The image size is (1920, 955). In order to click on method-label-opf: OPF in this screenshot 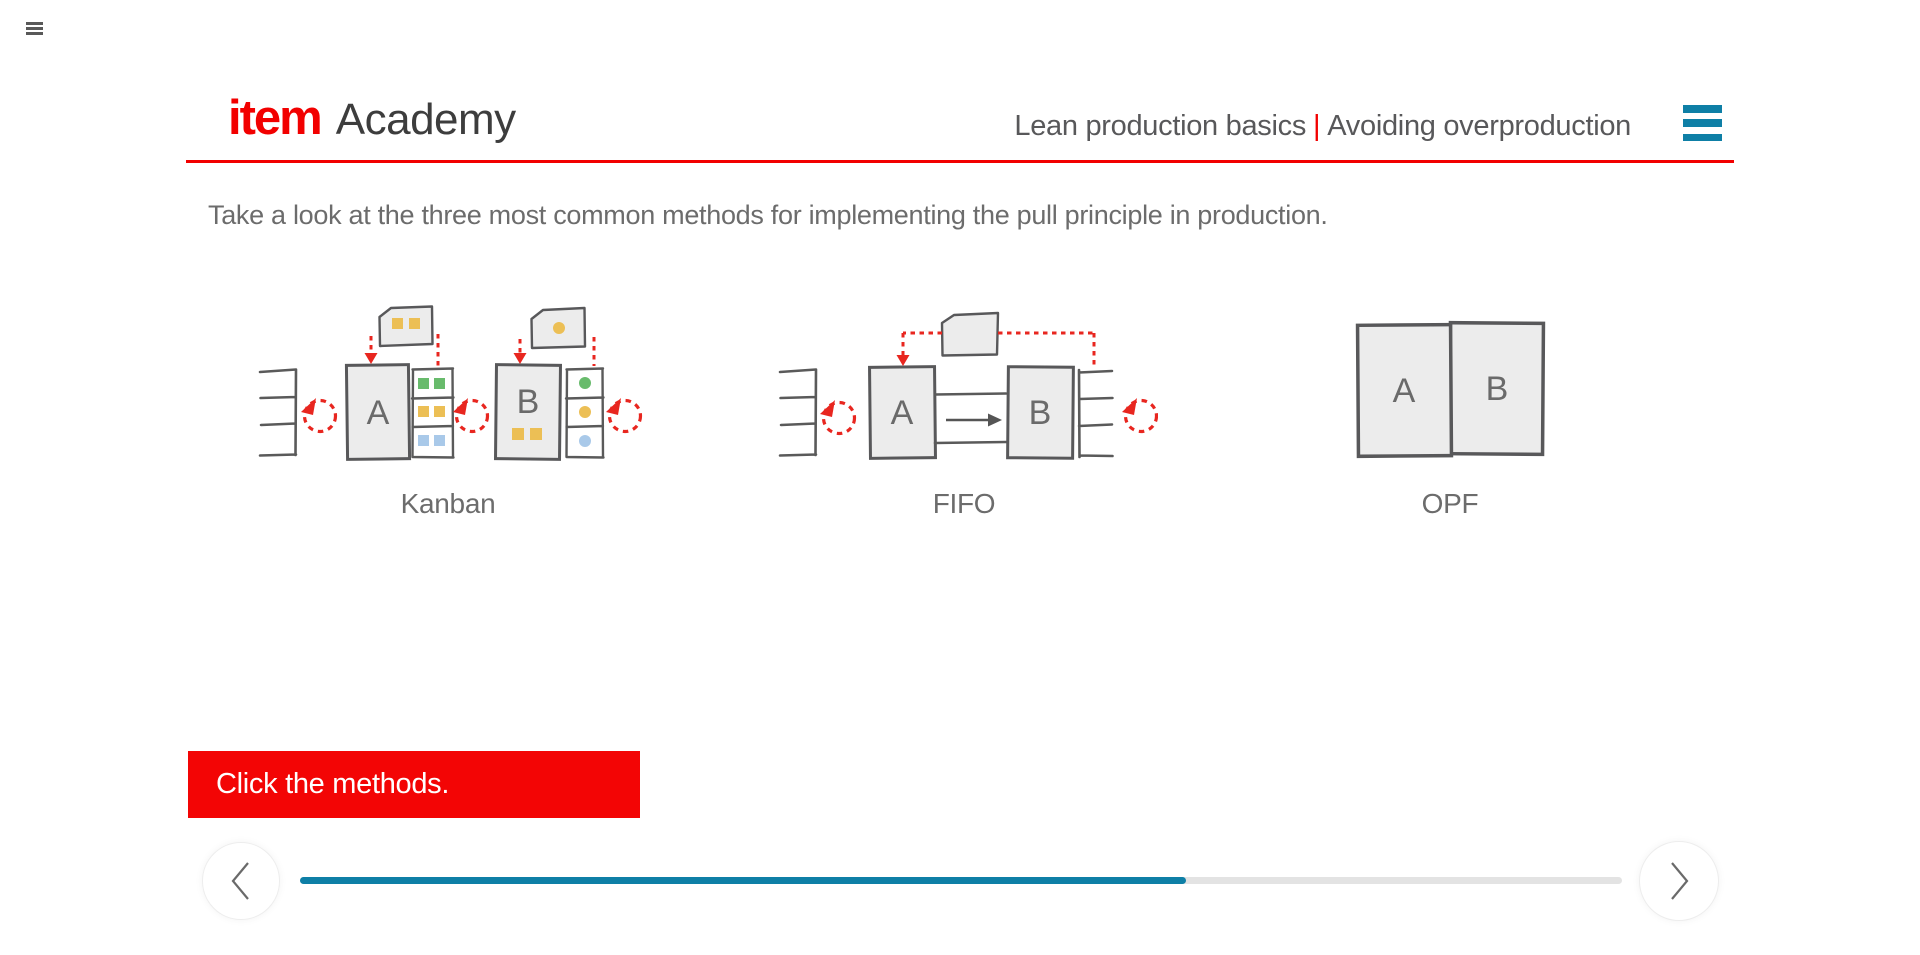, I will do `click(1450, 503)`.